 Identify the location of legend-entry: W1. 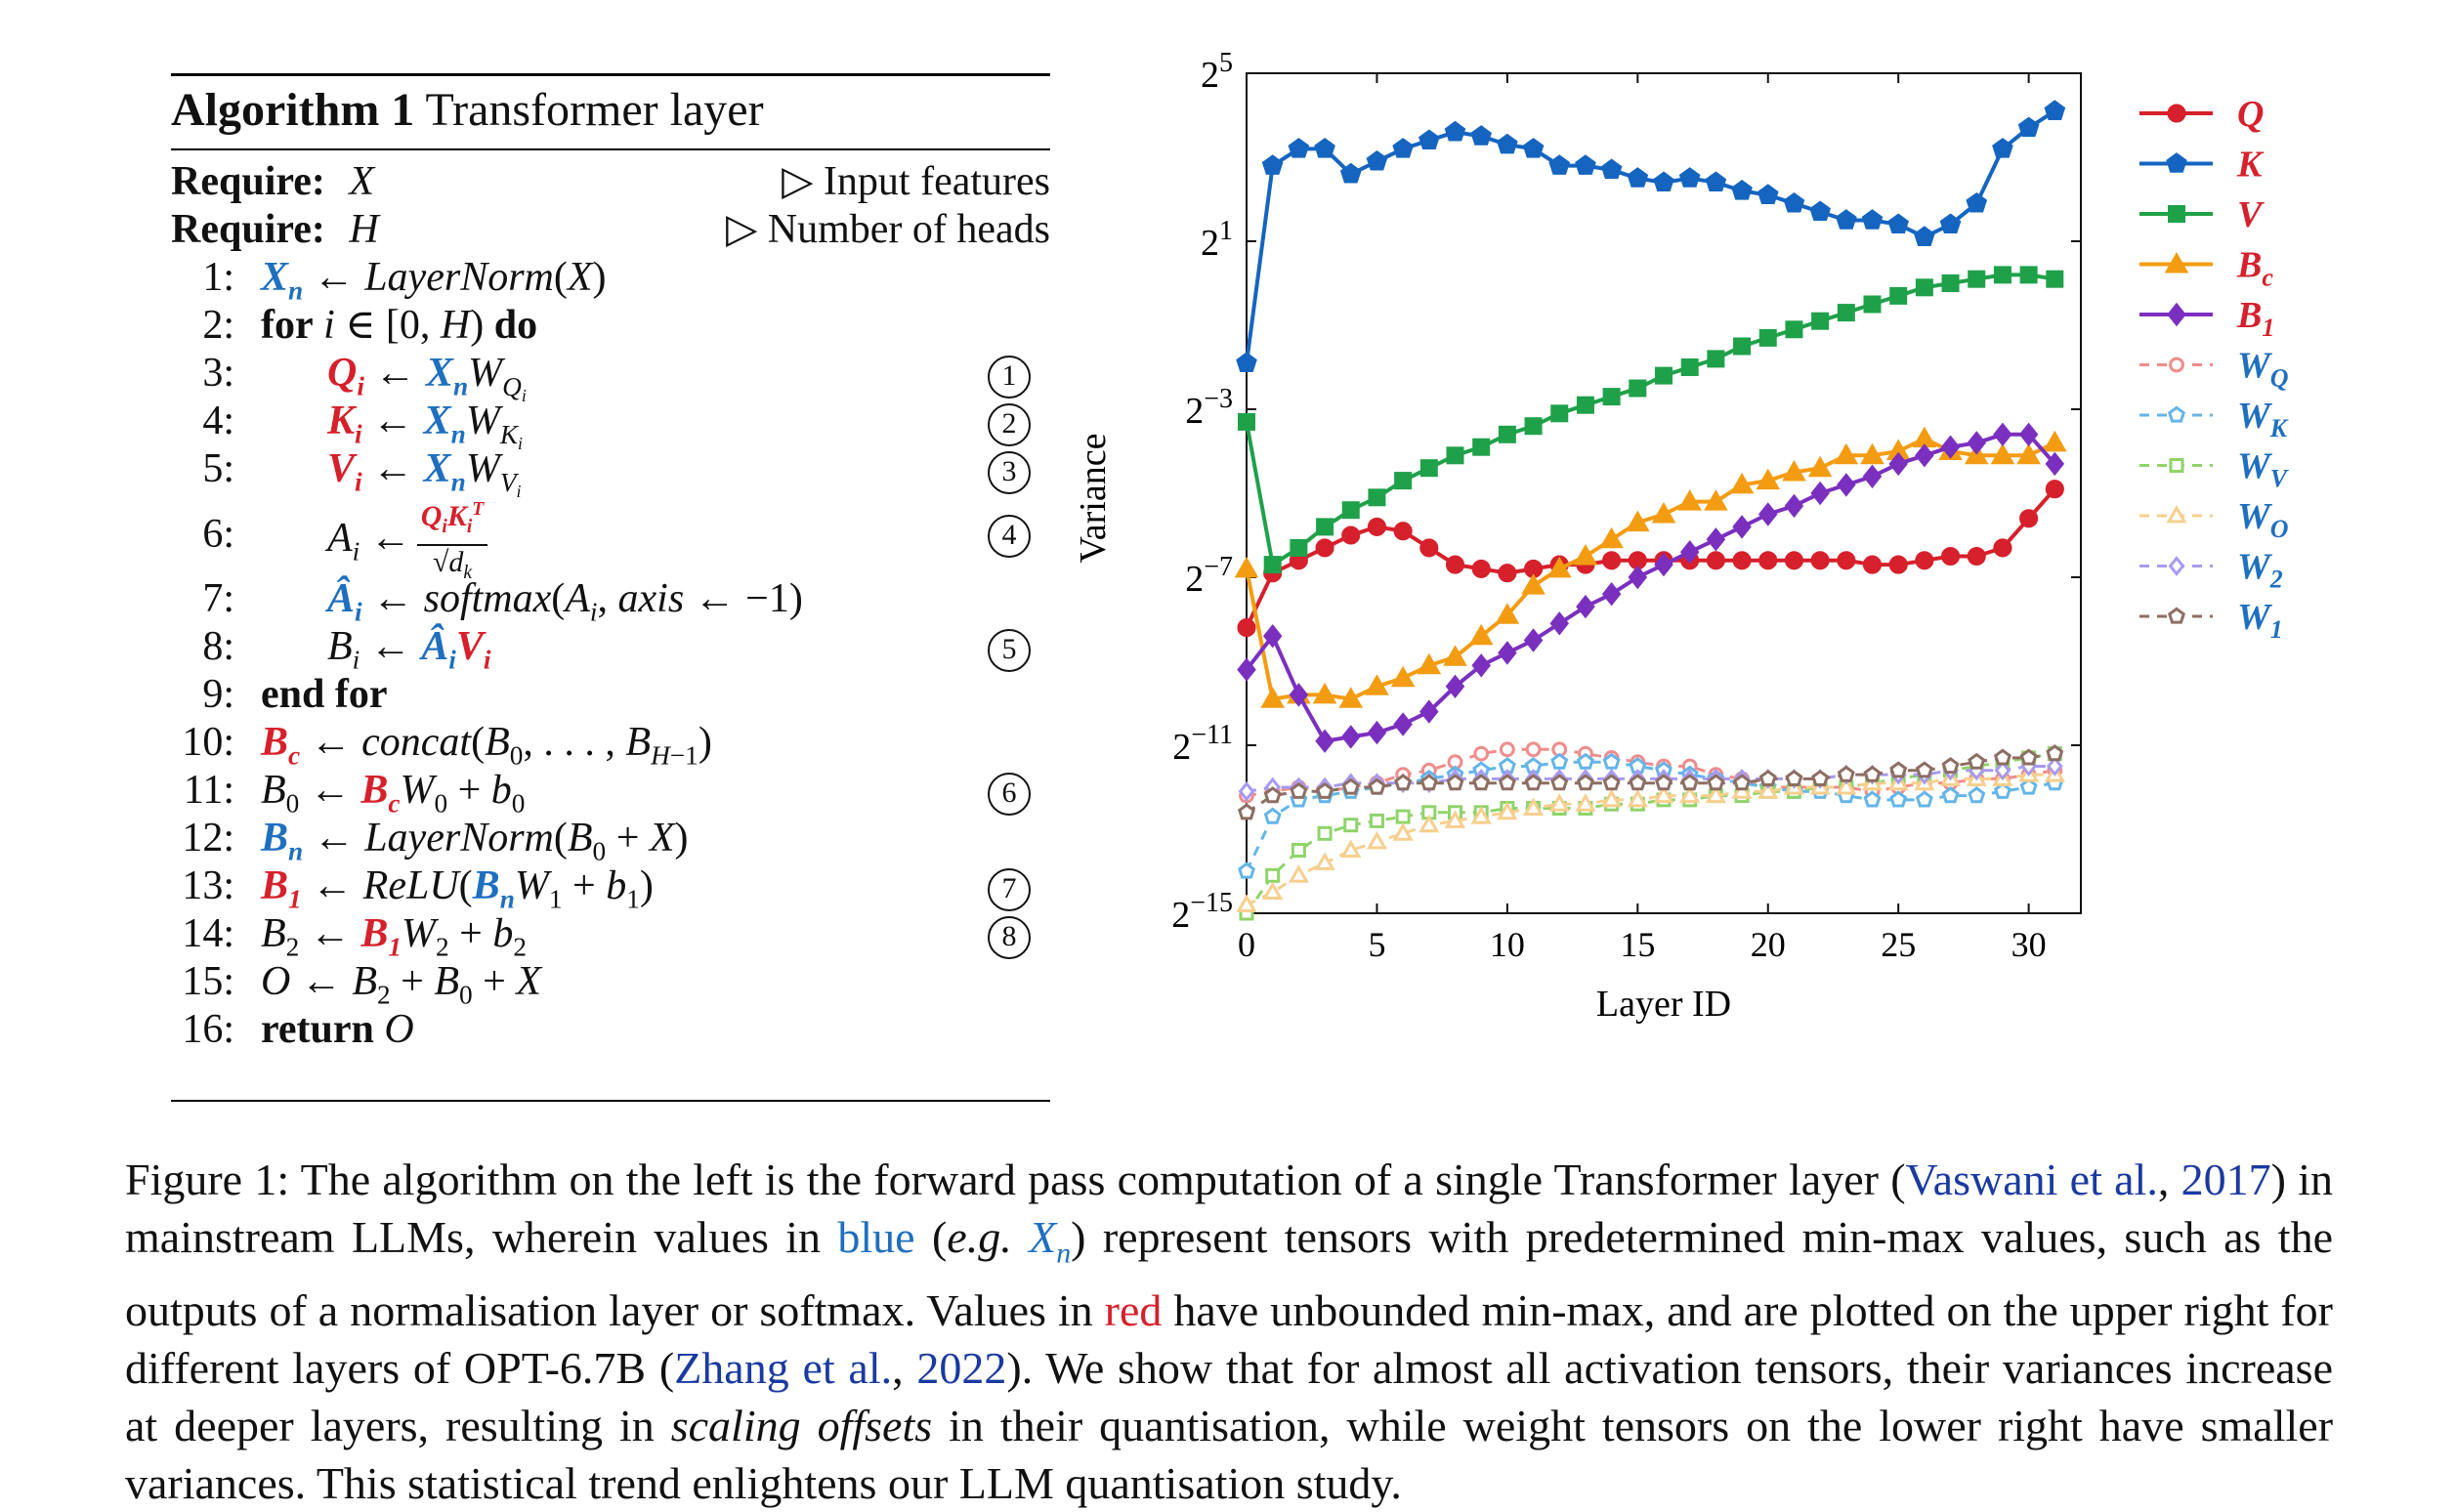
(2211, 620).